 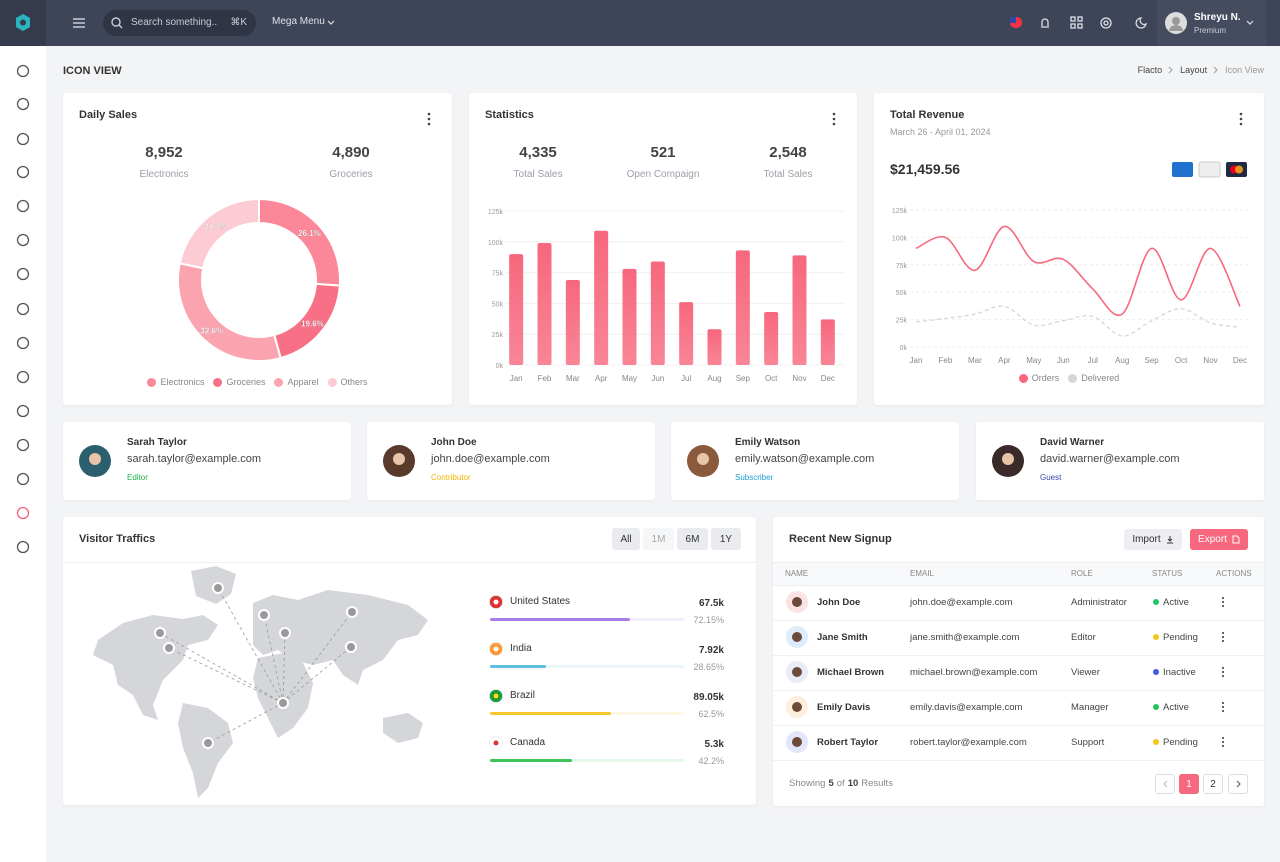 What do you see at coordinates (1045, 378) in the screenshot?
I see `legend-label: Orders` at bounding box center [1045, 378].